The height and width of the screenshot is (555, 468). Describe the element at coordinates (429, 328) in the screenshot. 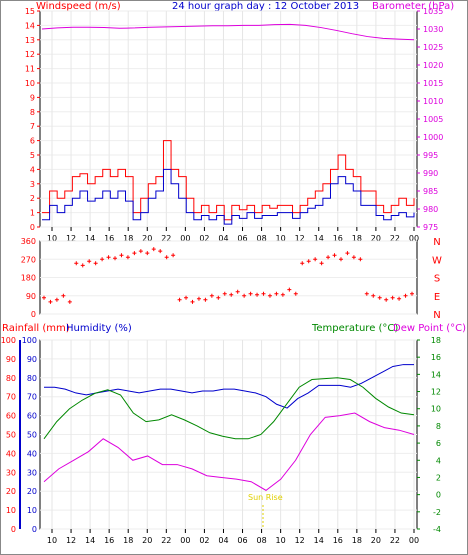

I see `dewpoint-axis-title: Dew Point (°C)` at that location.